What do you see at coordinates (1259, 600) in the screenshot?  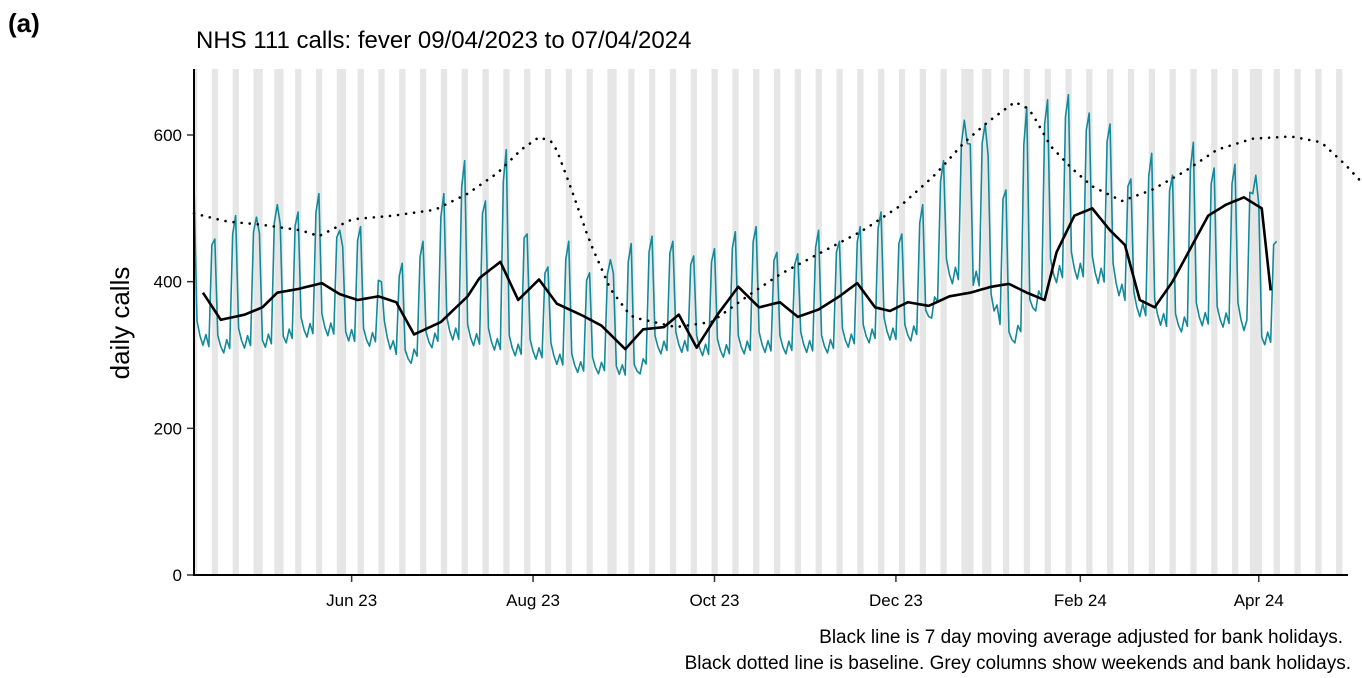 I see `x-tick-label: Apr 24` at bounding box center [1259, 600].